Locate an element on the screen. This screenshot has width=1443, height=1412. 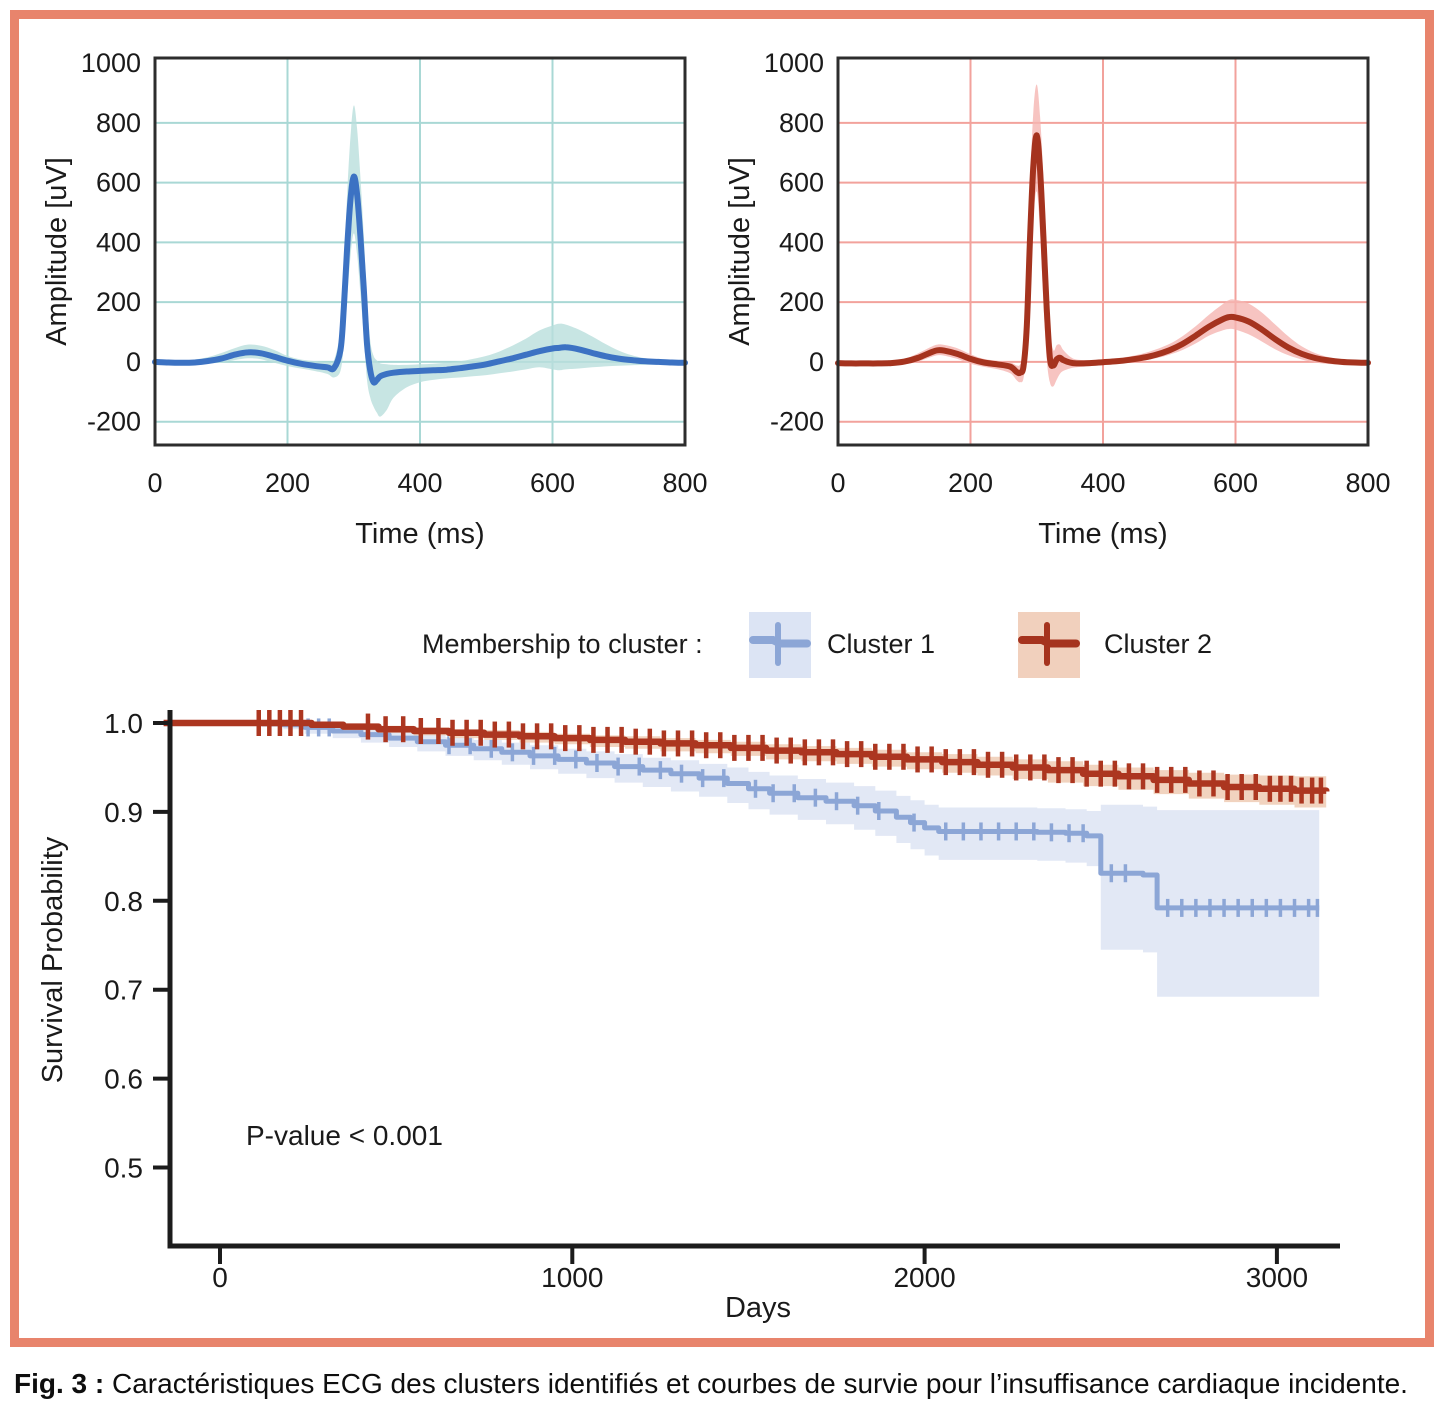
y-tick-label: 0.7 is located at coordinates (123, 990).